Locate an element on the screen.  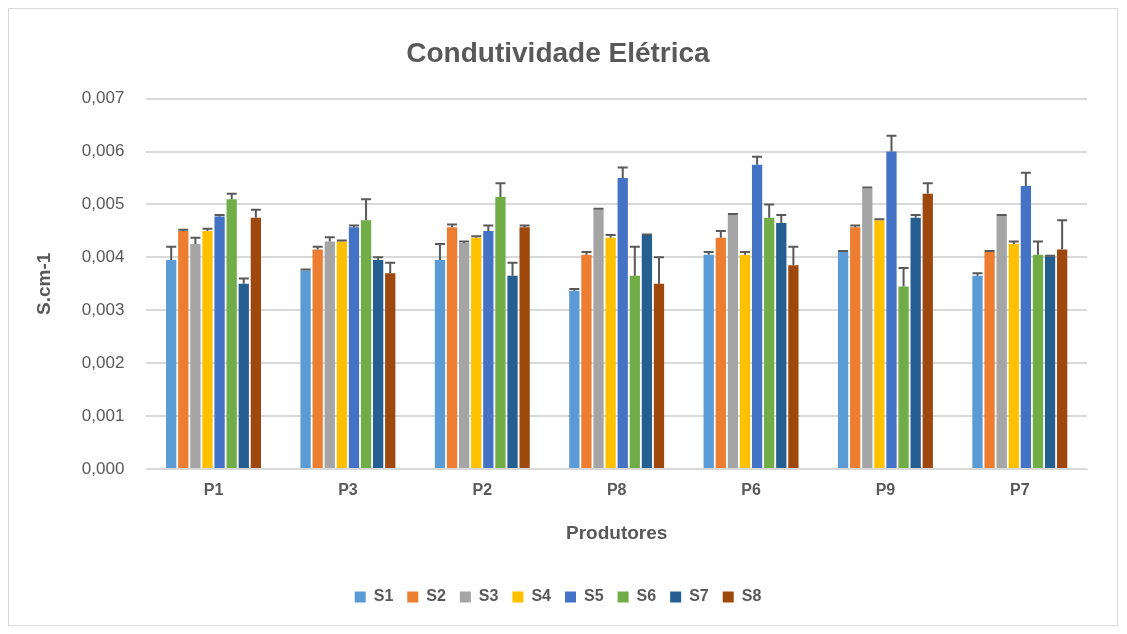
y-tick-label: 0,006 is located at coordinates (103, 151).